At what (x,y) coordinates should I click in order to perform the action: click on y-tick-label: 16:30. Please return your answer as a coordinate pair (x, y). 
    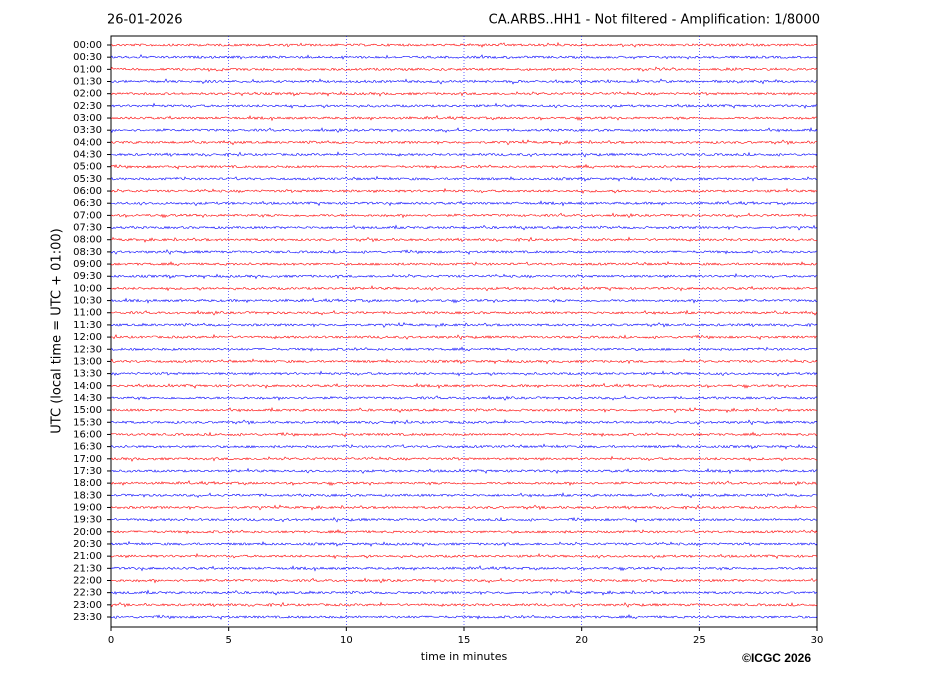
    Looking at the image, I should click on (87, 447).